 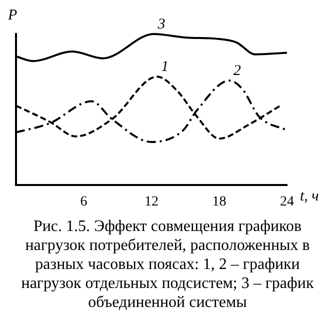 I want to click on series-label: 3, so click(x=161, y=24).